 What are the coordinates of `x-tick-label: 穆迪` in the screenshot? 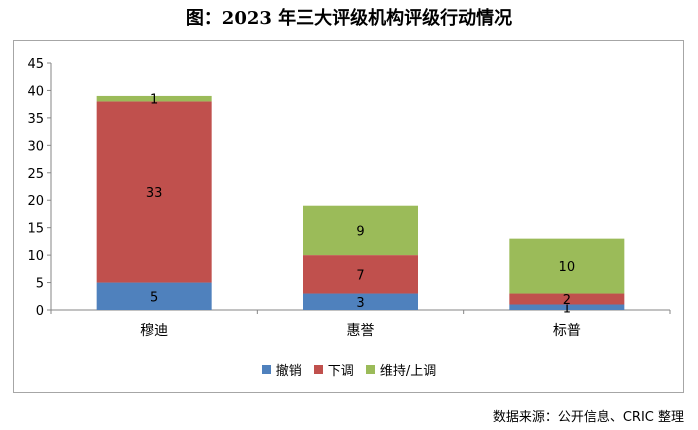 It's located at (154, 331).